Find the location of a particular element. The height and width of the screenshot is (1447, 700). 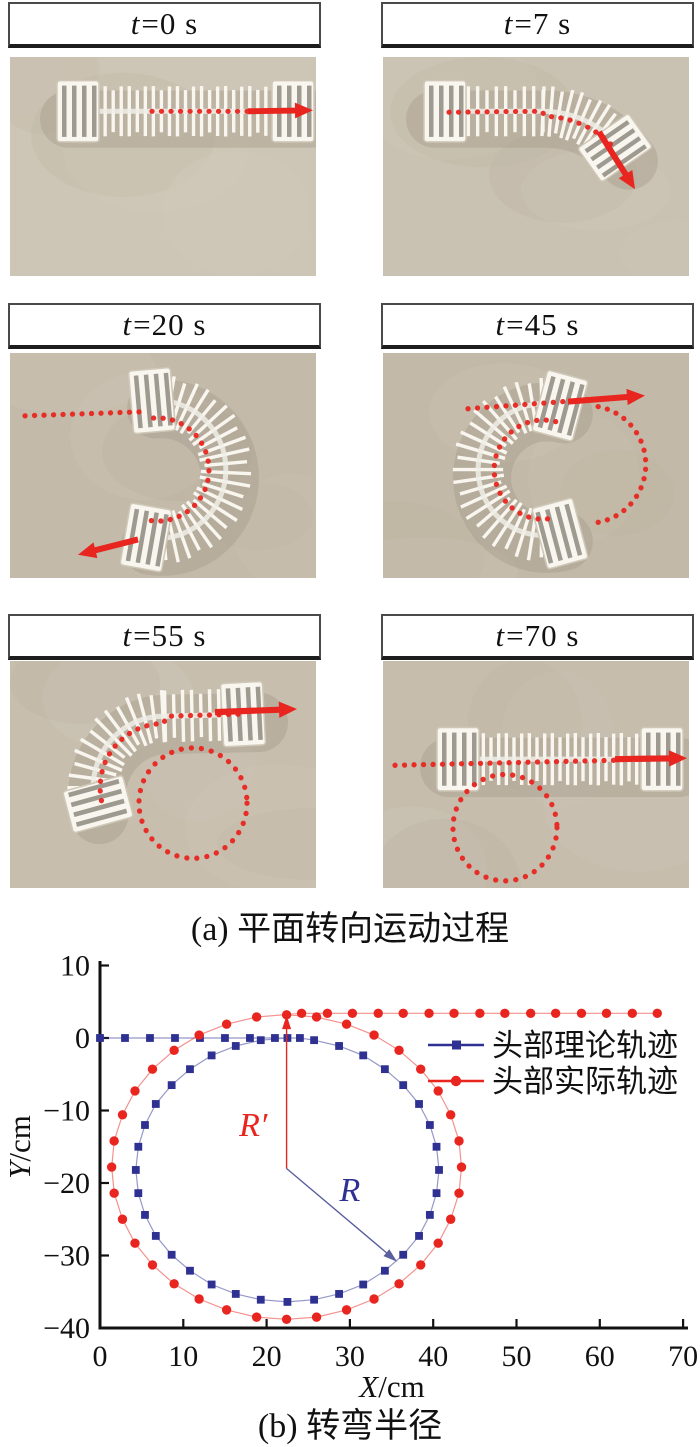

photo-t70 is located at coordinates (536, 774).